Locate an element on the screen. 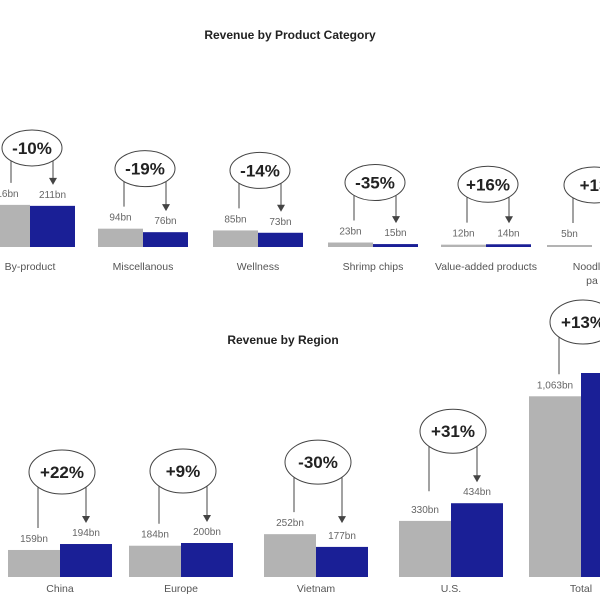 This screenshot has width=600, height=600. change-percent-label: +31% is located at coordinates (453, 431).